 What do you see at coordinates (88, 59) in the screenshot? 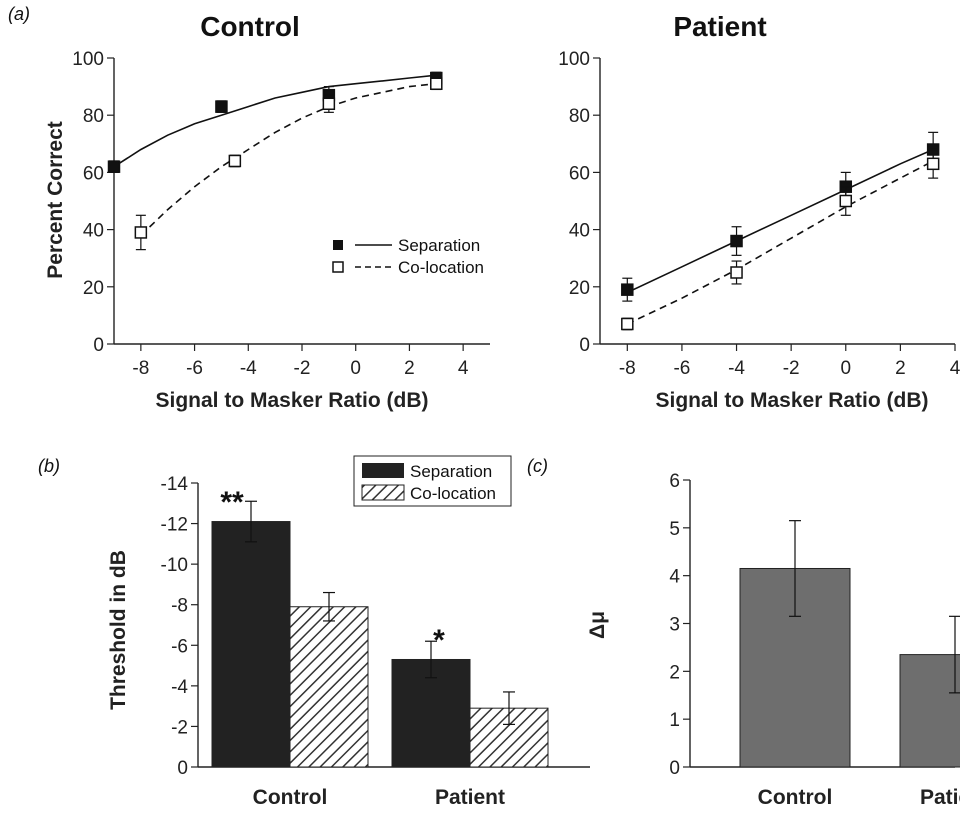
I see `control-ytick-label: 100` at bounding box center [88, 59].